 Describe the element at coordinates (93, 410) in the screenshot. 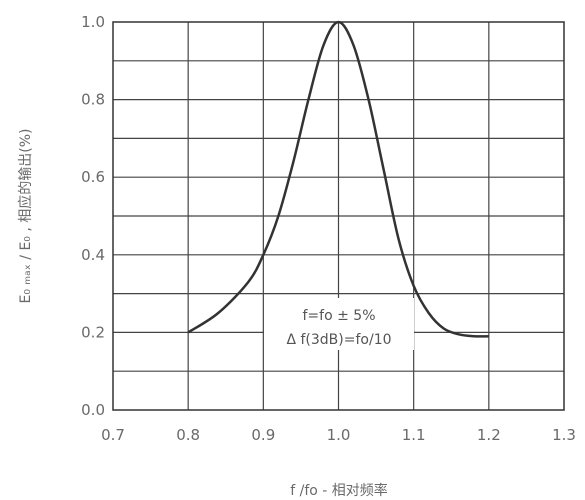

I see `y-tick-label: 0.0` at that location.